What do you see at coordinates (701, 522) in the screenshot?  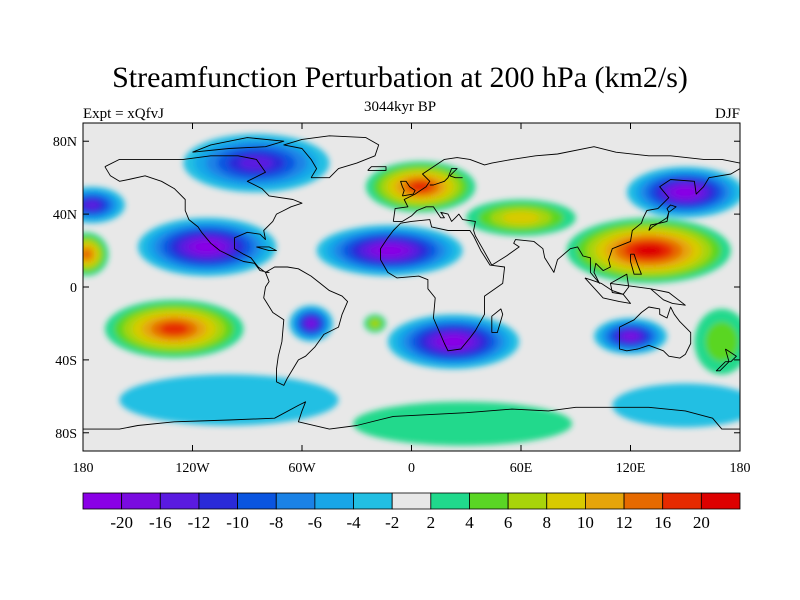 I see `colorbar-label: 20` at bounding box center [701, 522].